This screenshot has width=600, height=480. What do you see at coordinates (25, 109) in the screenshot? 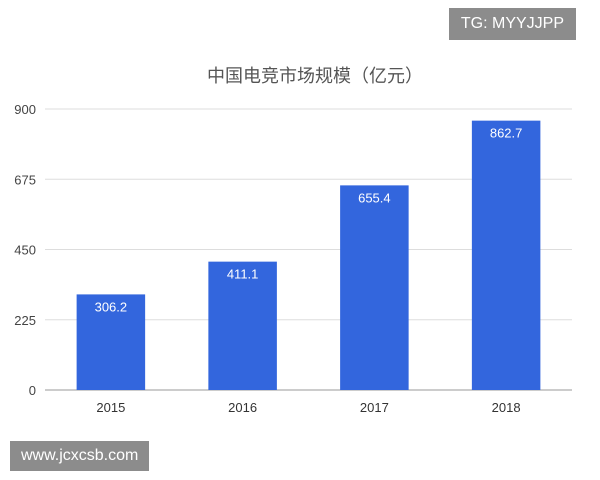
I see `y-tick-label: 900` at bounding box center [25, 109].